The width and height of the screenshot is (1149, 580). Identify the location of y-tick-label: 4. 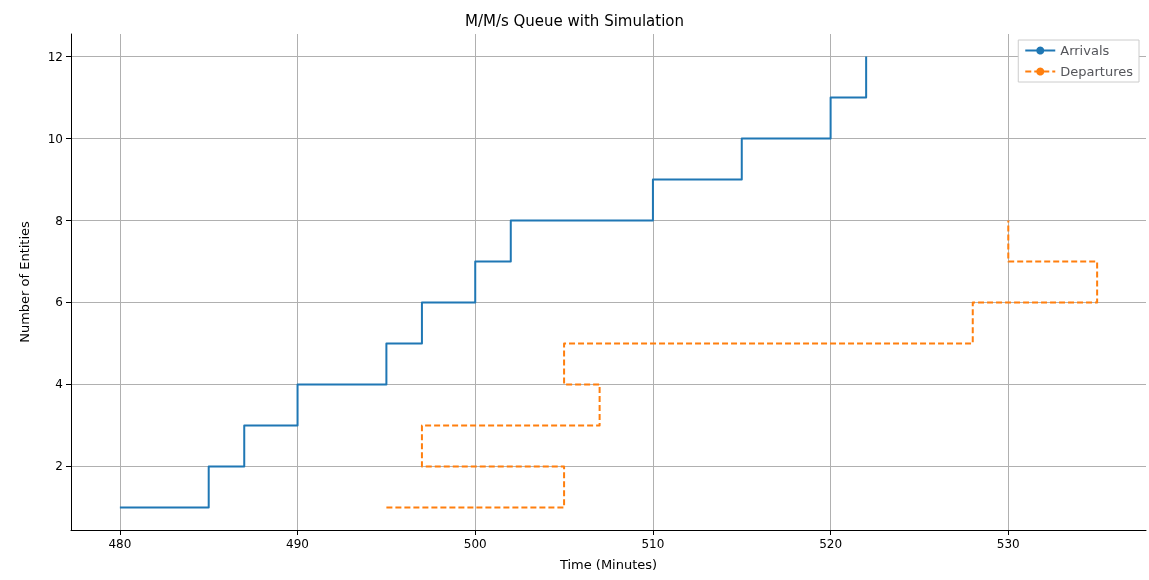
(59, 384).